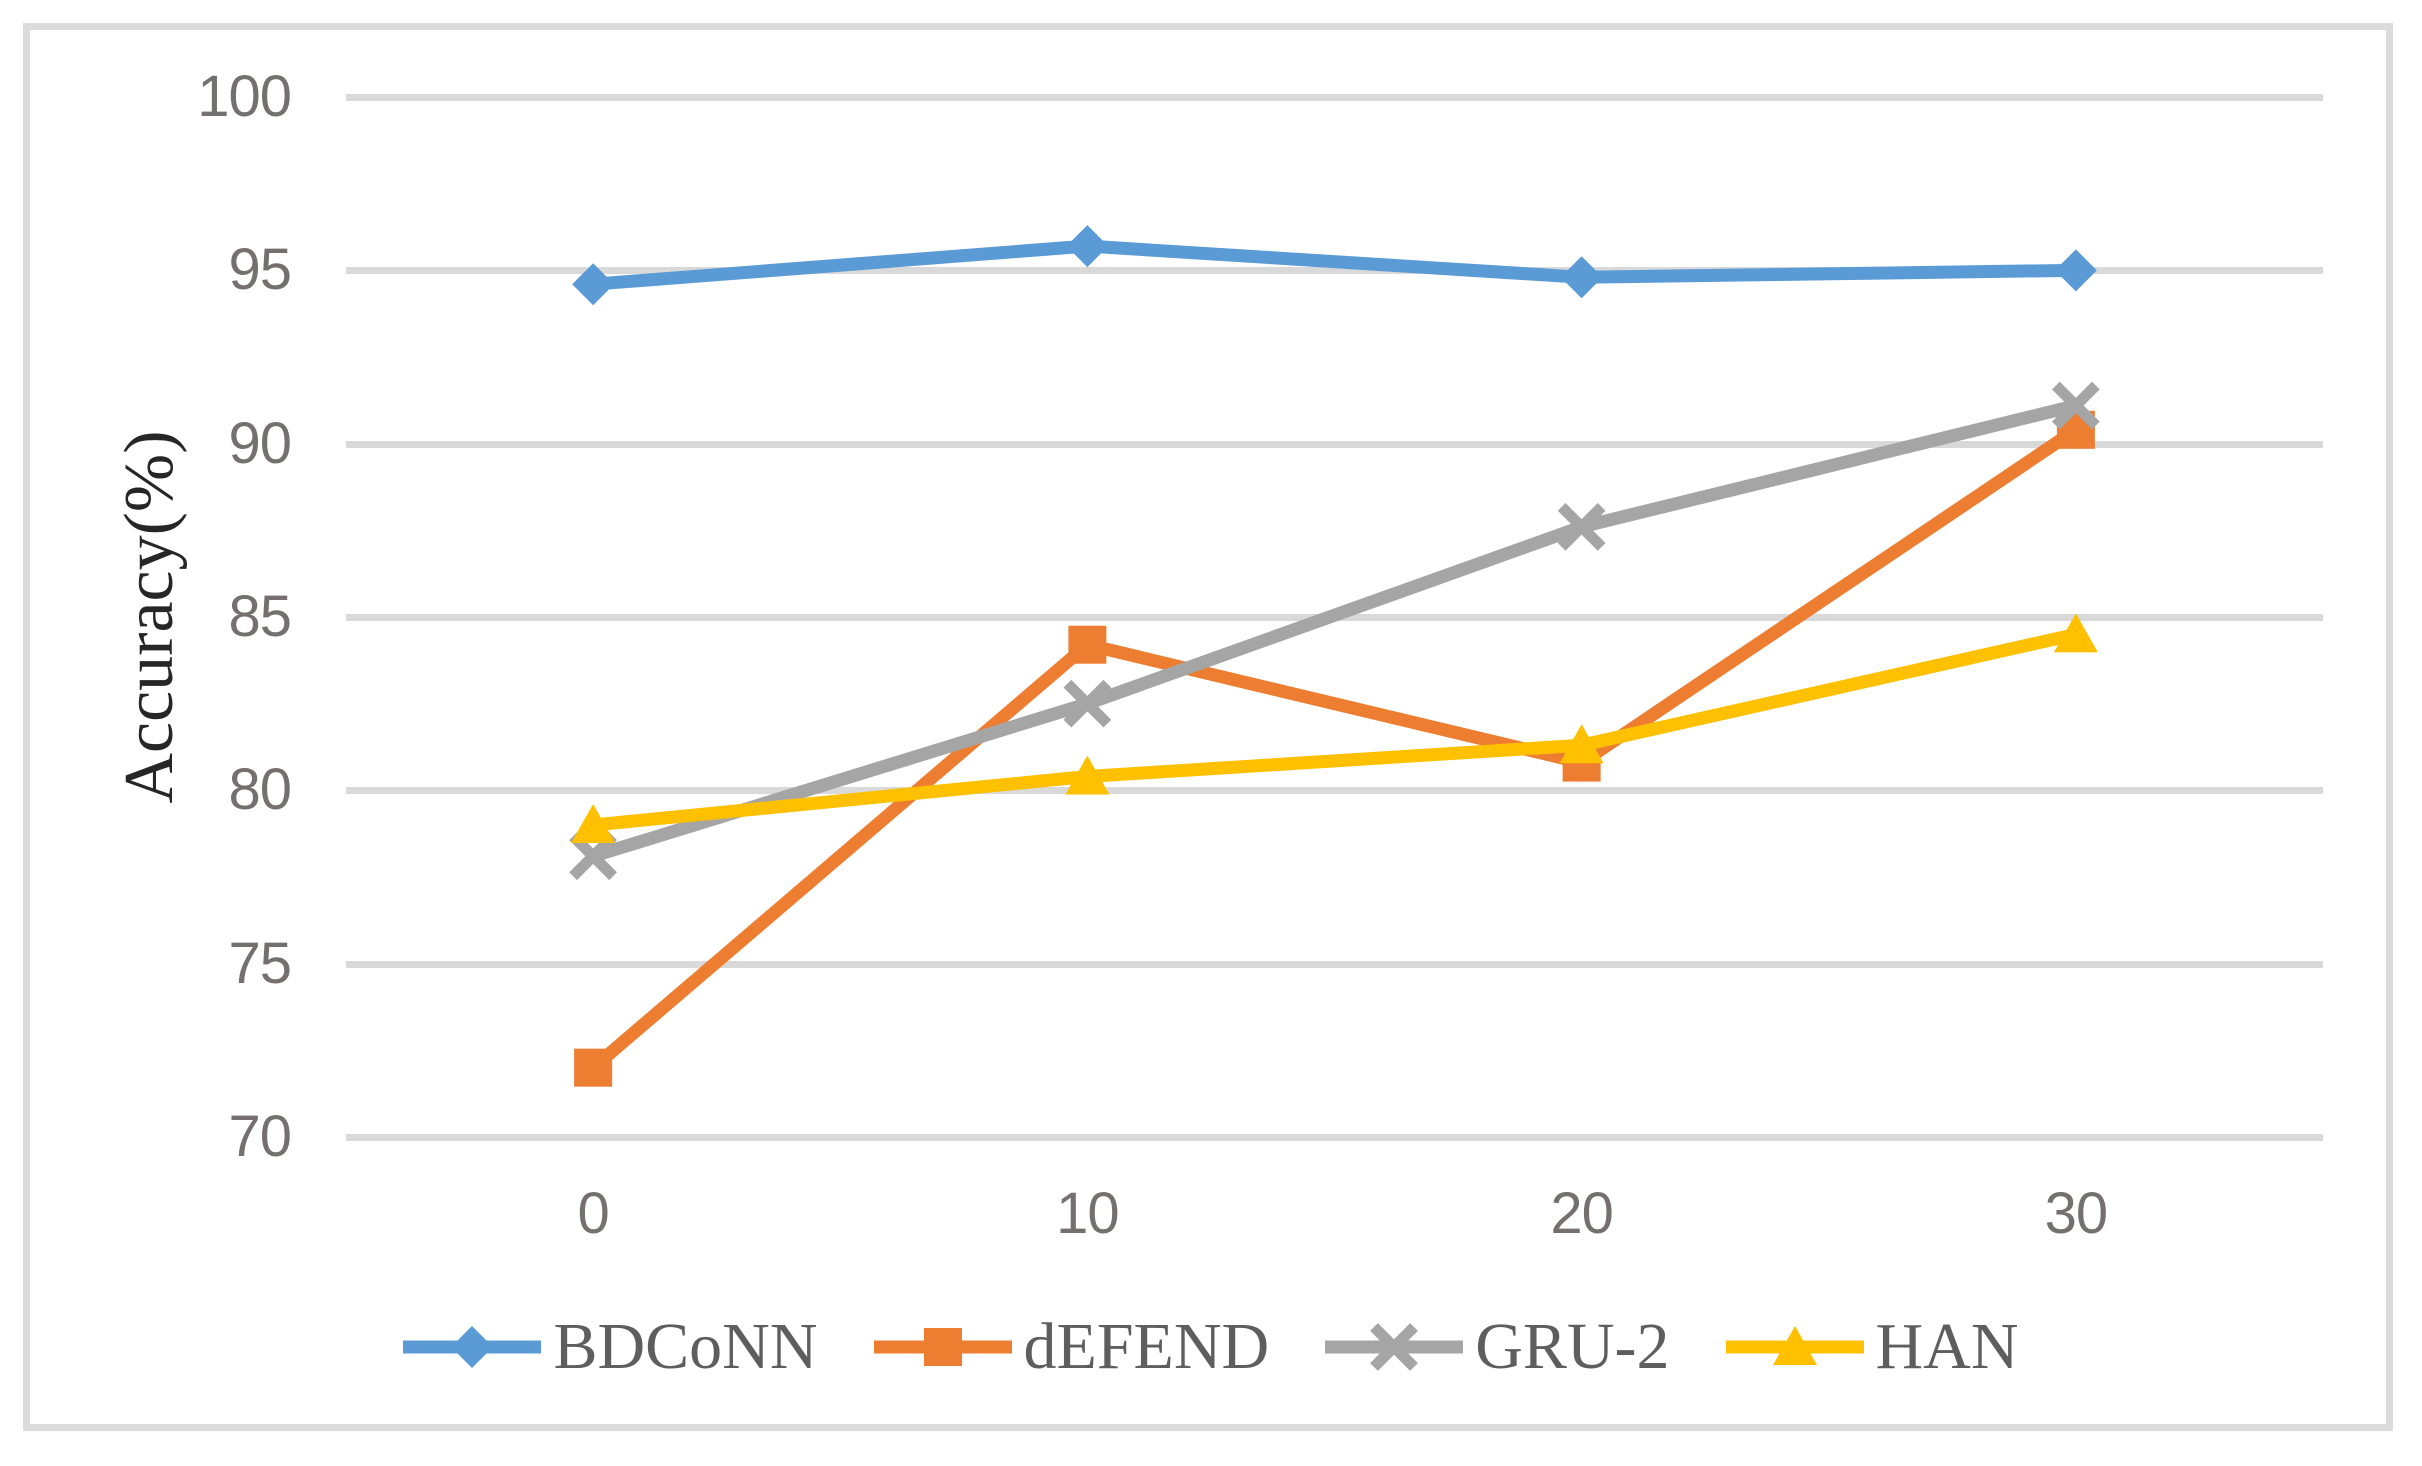 The height and width of the screenshot is (1466, 2422). Describe the element at coordinates (1947, 1346) in the screenshot. I see `legend-label: HAN` at that location.